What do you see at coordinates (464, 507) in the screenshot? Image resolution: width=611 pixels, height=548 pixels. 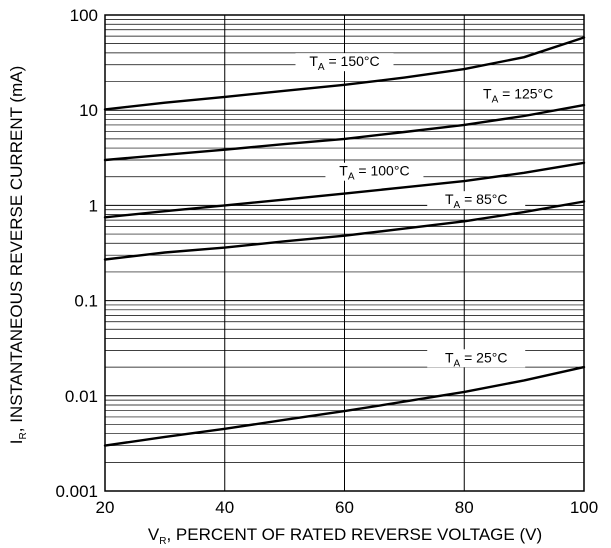 I see `x-tick-label: 80` at bounding box center [464, 507].